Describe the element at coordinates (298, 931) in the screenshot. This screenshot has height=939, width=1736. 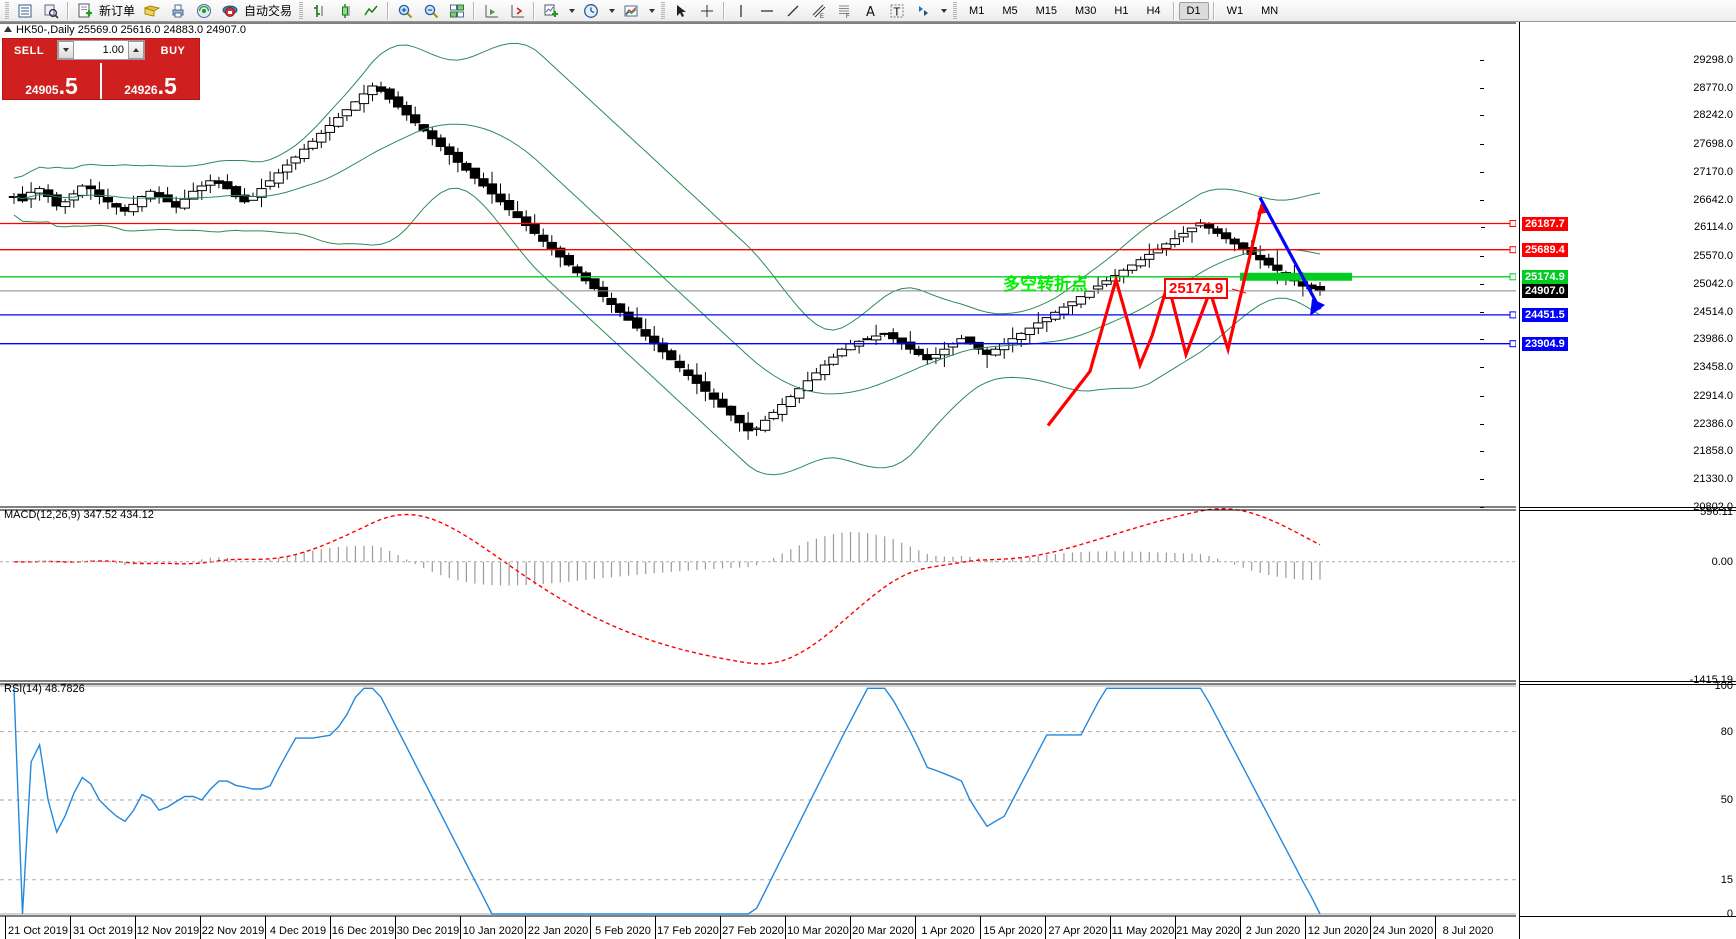
I see `date-label-4: 4 Dec 2019` at that location.